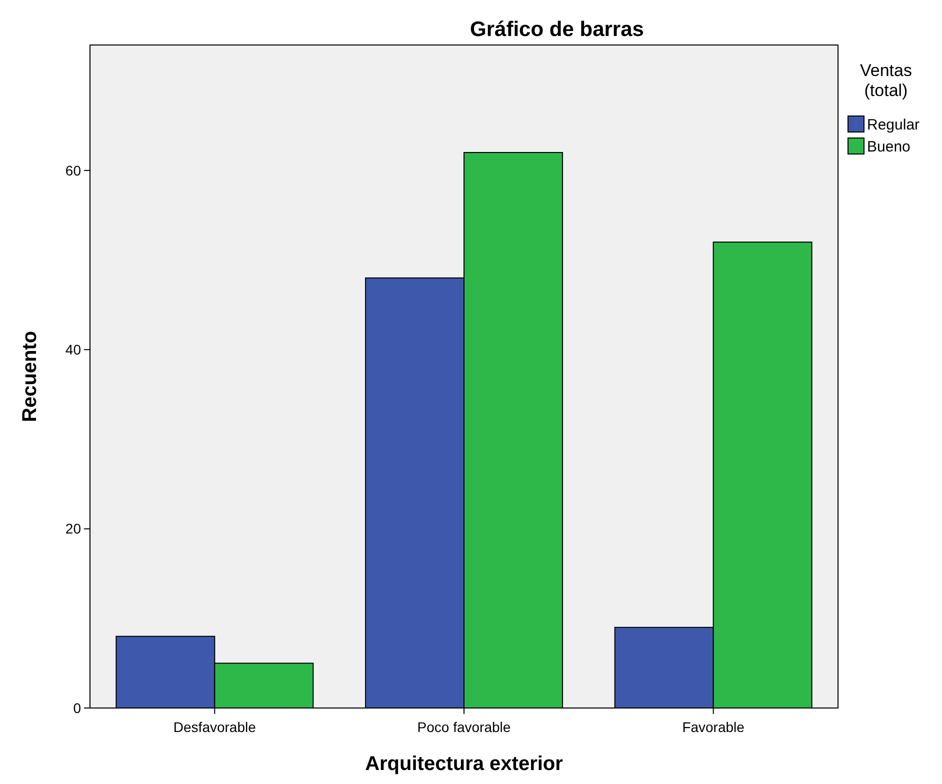 This screenshot has height=784, width=942. I want to click on legend-title: Ventas (total), so click(886, 80).